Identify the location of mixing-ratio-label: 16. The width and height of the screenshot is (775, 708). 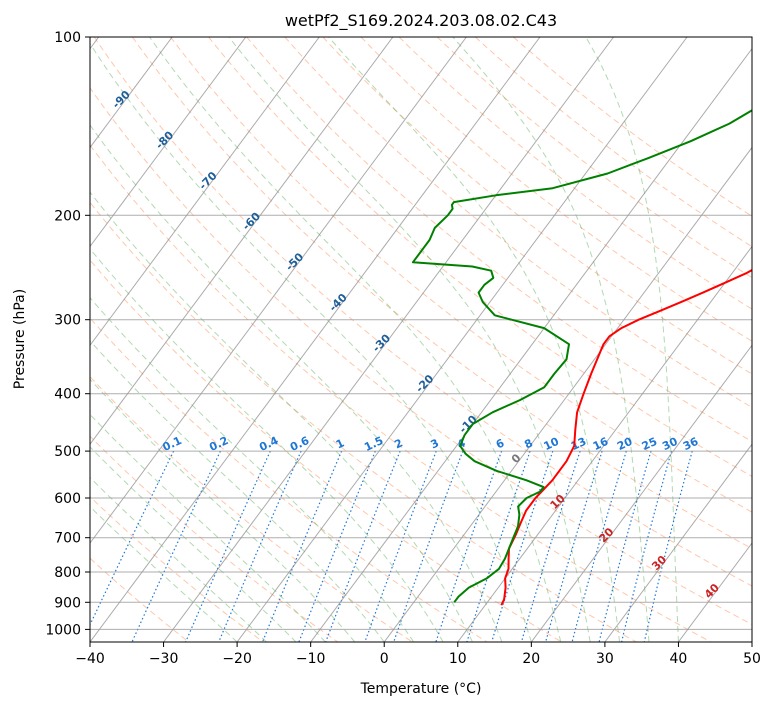
(601, 444).